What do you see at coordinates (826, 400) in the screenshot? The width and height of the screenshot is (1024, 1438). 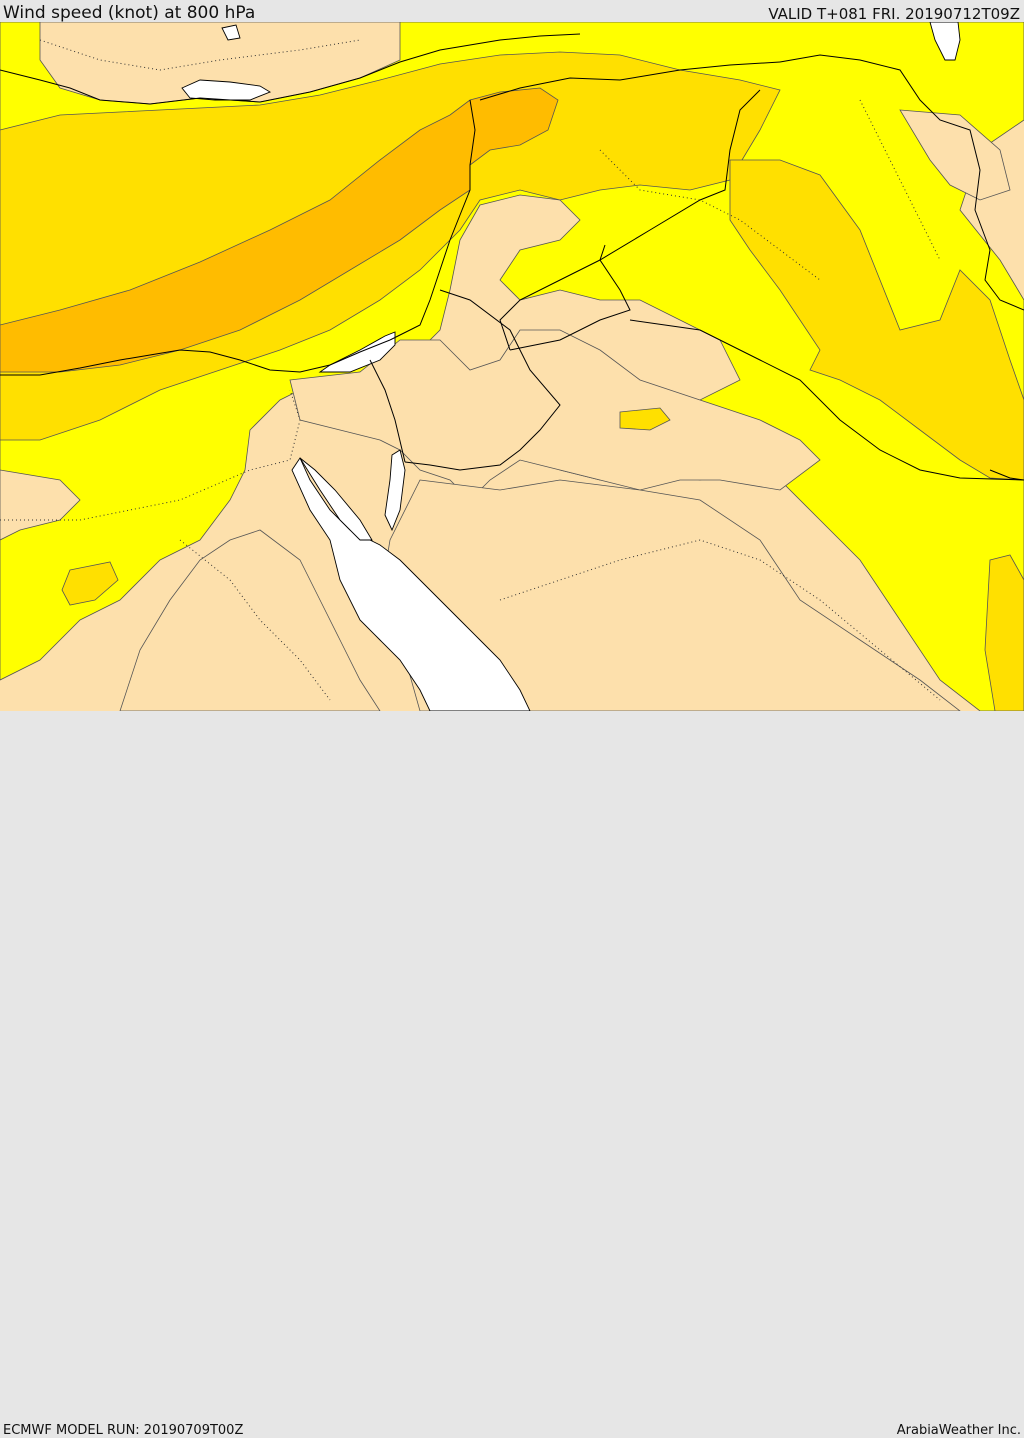 I see `border-solid-saudi-iraq` at bounding box center [826, 400].